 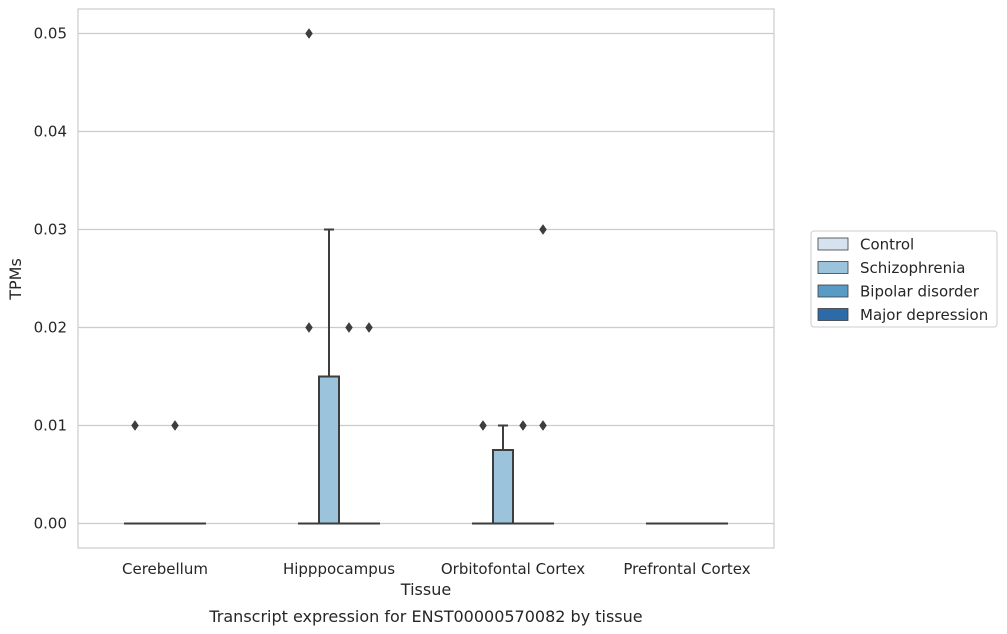 What do you see at coordinates (924, 315) in the screenshot?
I see `legend-label: Major depression` at bounding box center [924, 315].